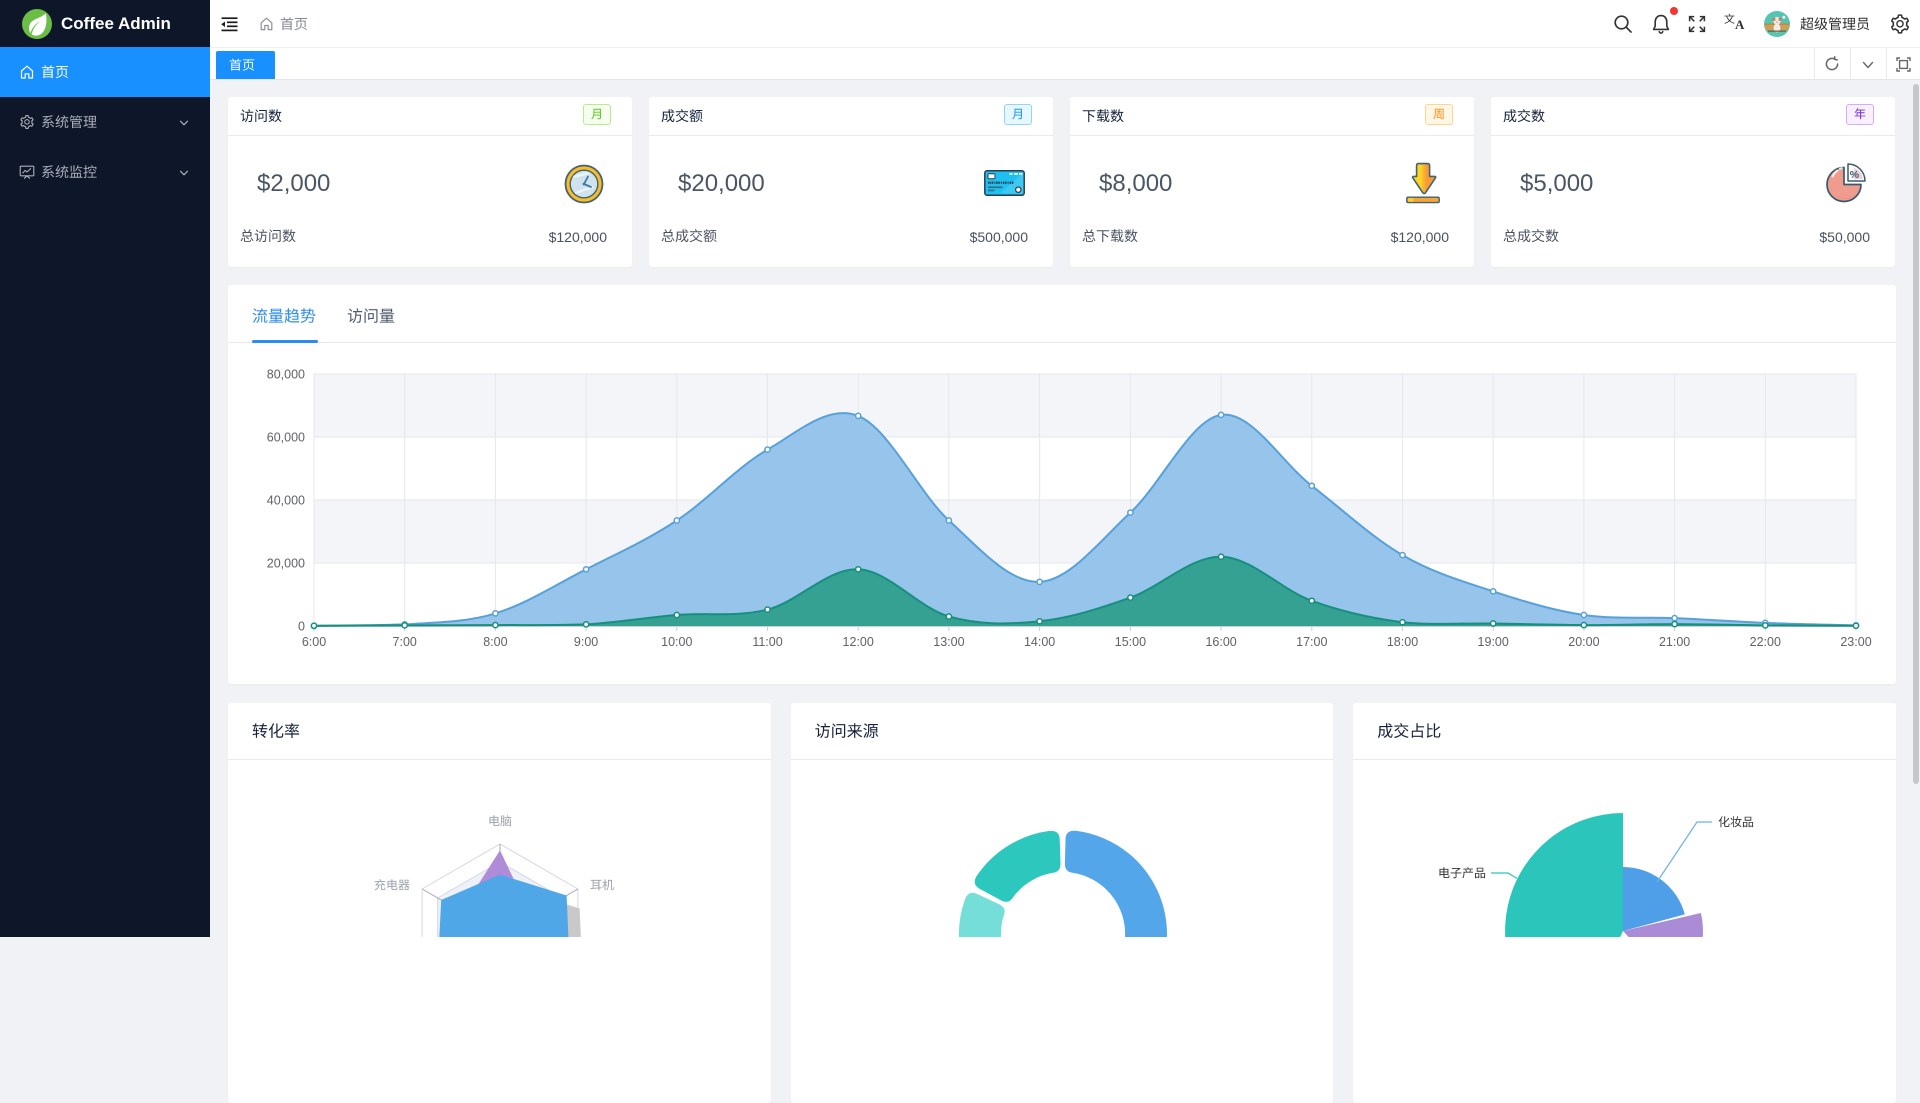 This screenshot has width=1920, height=1103. Describe the element at coordinates (676, 642) in the screenshot. I see `svg-text: 10:00` at that location.